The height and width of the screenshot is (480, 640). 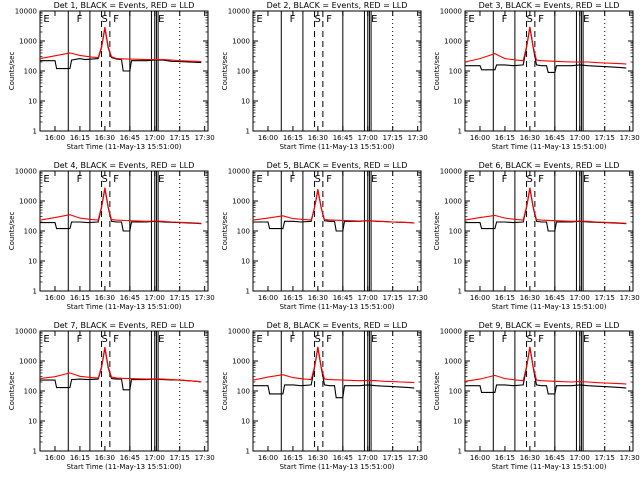 What do you see at coordinates (549, 165) in the screenshot?
I see `panel-title: Det 6, BLACK = Events, RED = LLD` at bounding box center [549, 165].